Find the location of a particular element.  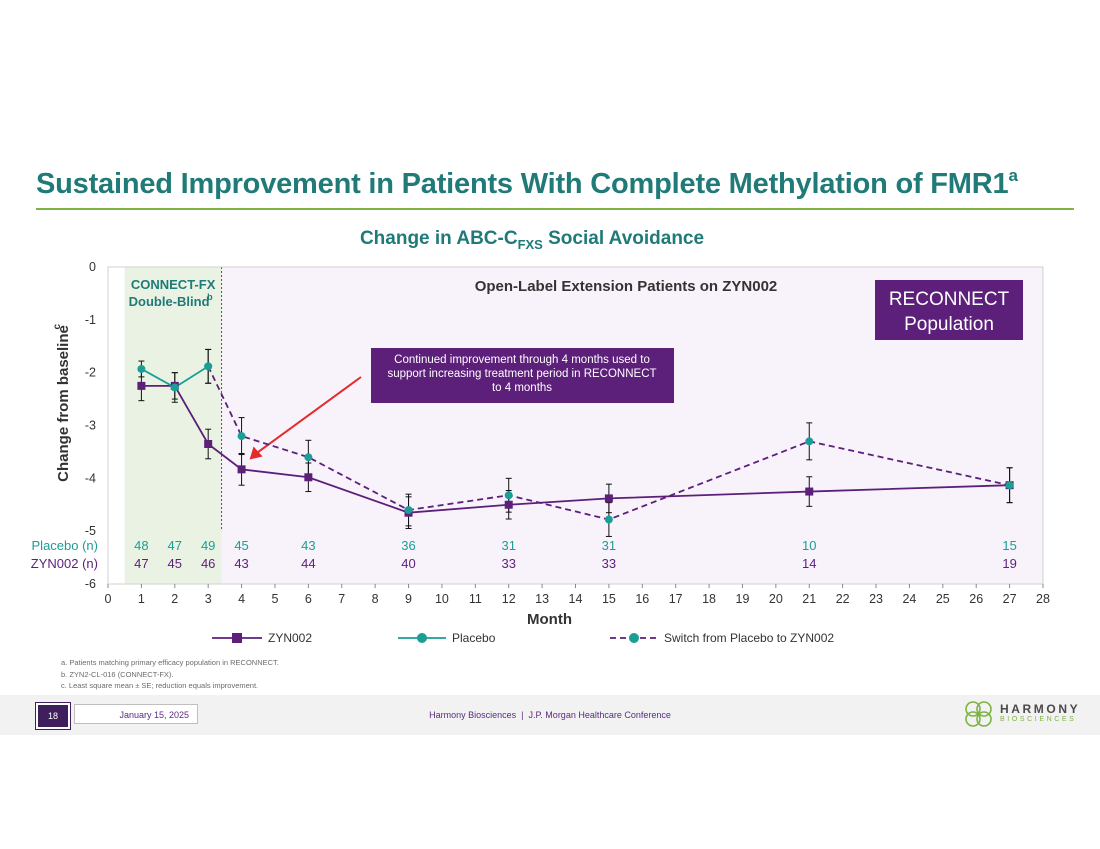

reconnect-badge is located at coordinates (949, 310).